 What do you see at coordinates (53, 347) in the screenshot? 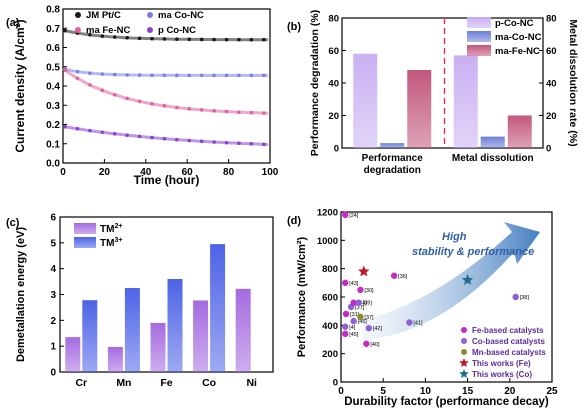
I see `panel-c-ytick-label: 1` at bounding box center [53, 347].